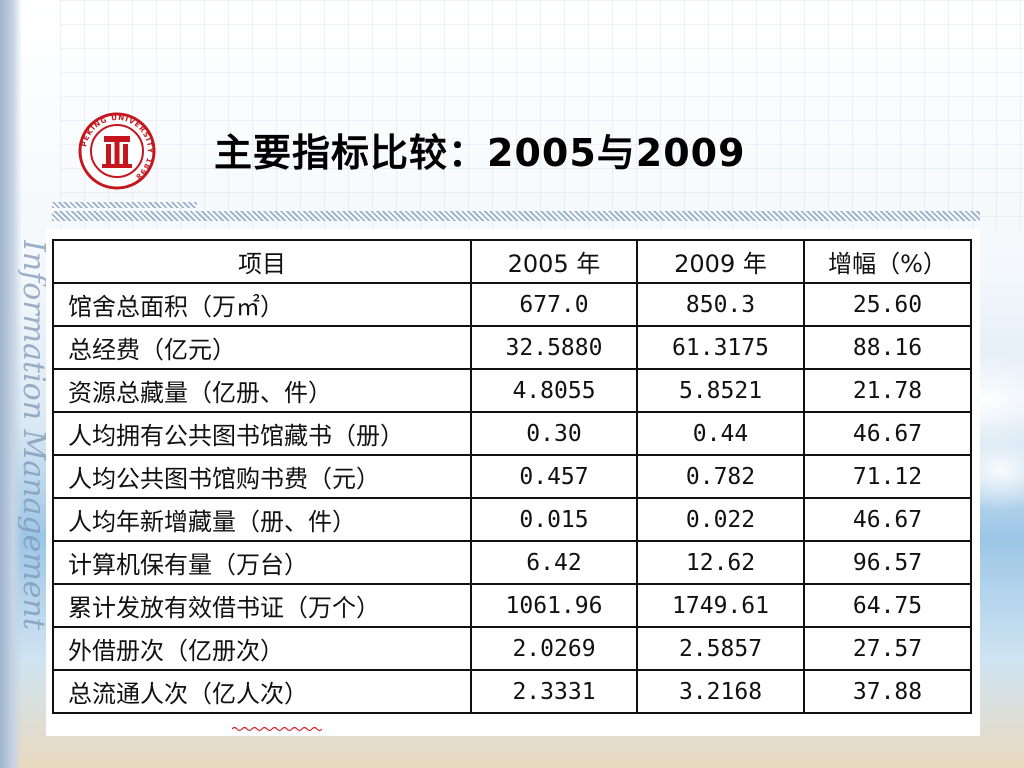 This screenshot has width=1024, height=768. Describe the element at coordinates (887, 648) in the screenshot. I see `value-growth: 27.57` at that location.